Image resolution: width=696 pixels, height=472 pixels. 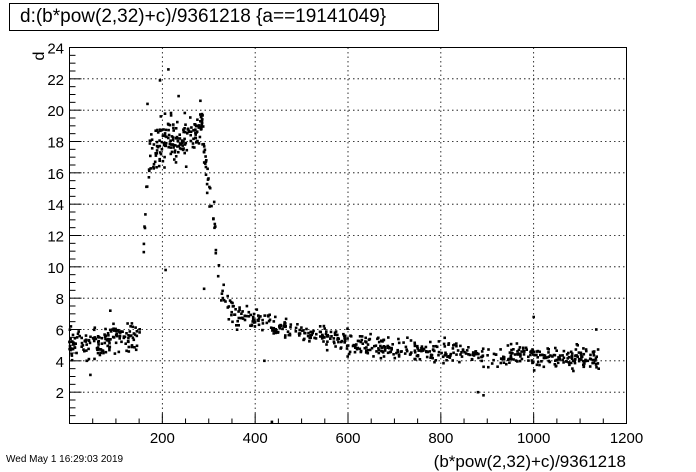 What do you see at coordinates (347, 438) in the screenshot?
I see `x-tick-label: 600` at bounding box center [347, 438].